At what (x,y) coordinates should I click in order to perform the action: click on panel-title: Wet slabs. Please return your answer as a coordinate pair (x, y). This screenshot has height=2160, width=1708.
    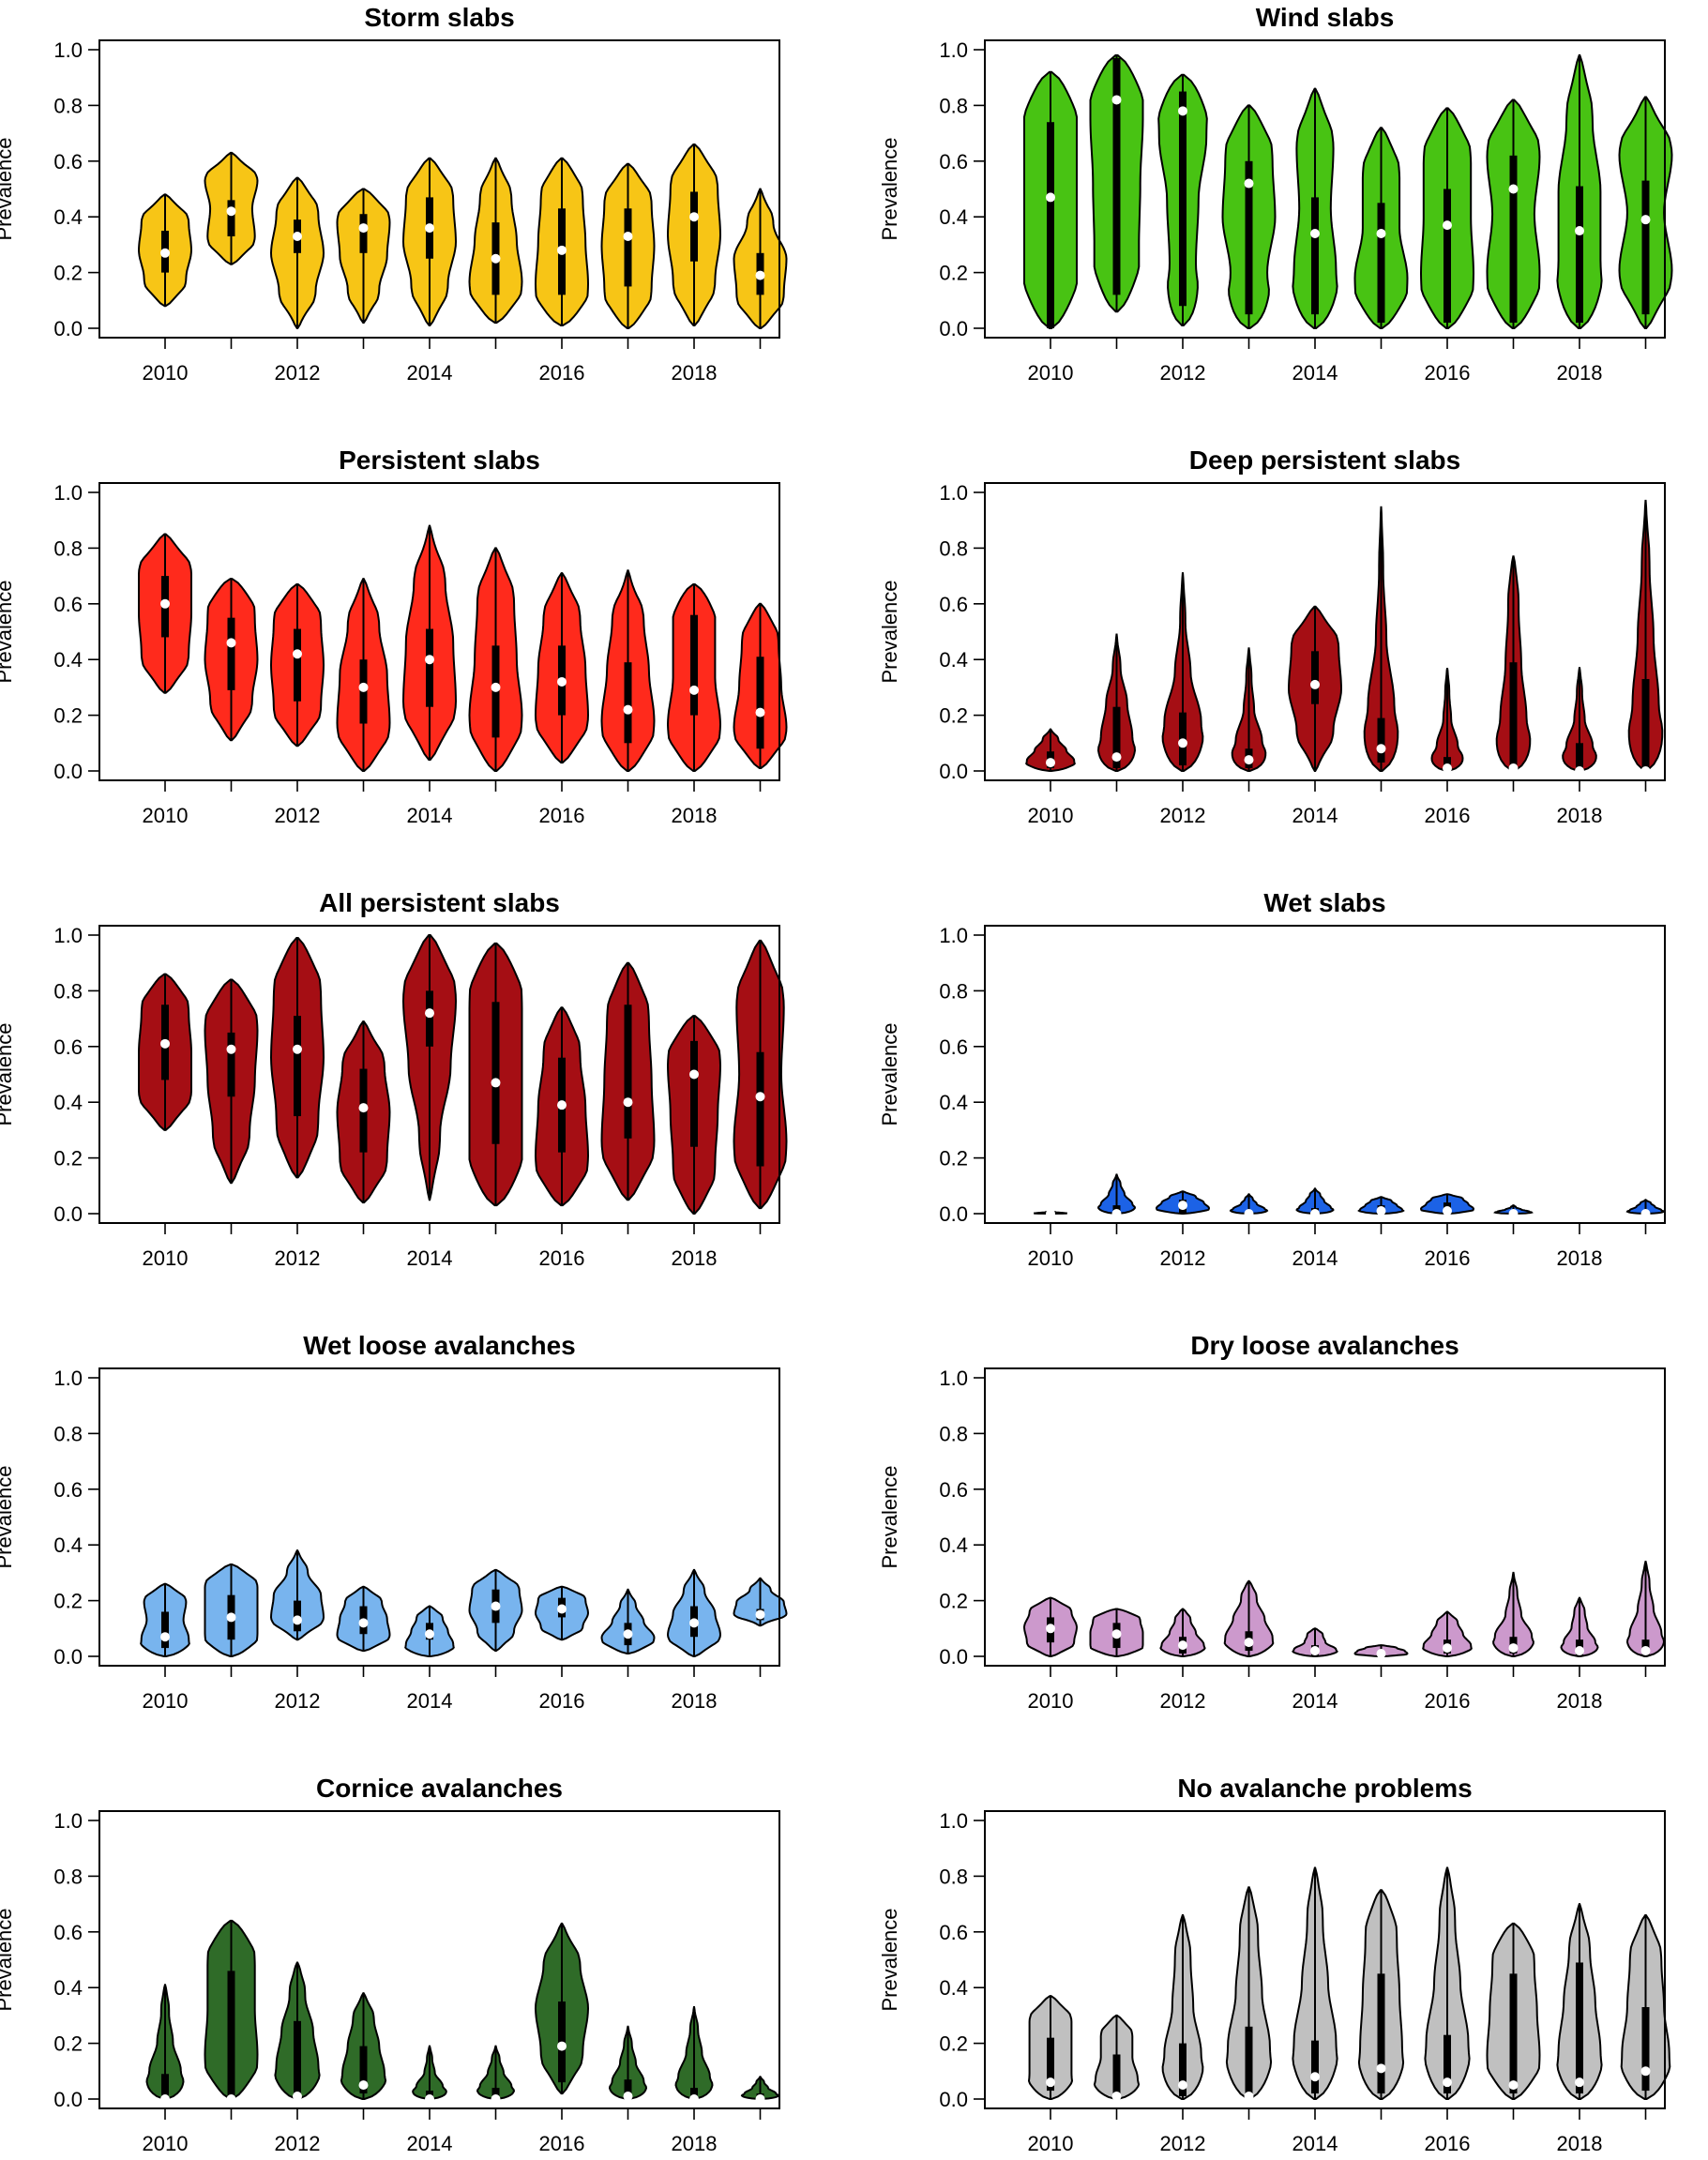
    Looking at the image, I should click on (1324, 902).